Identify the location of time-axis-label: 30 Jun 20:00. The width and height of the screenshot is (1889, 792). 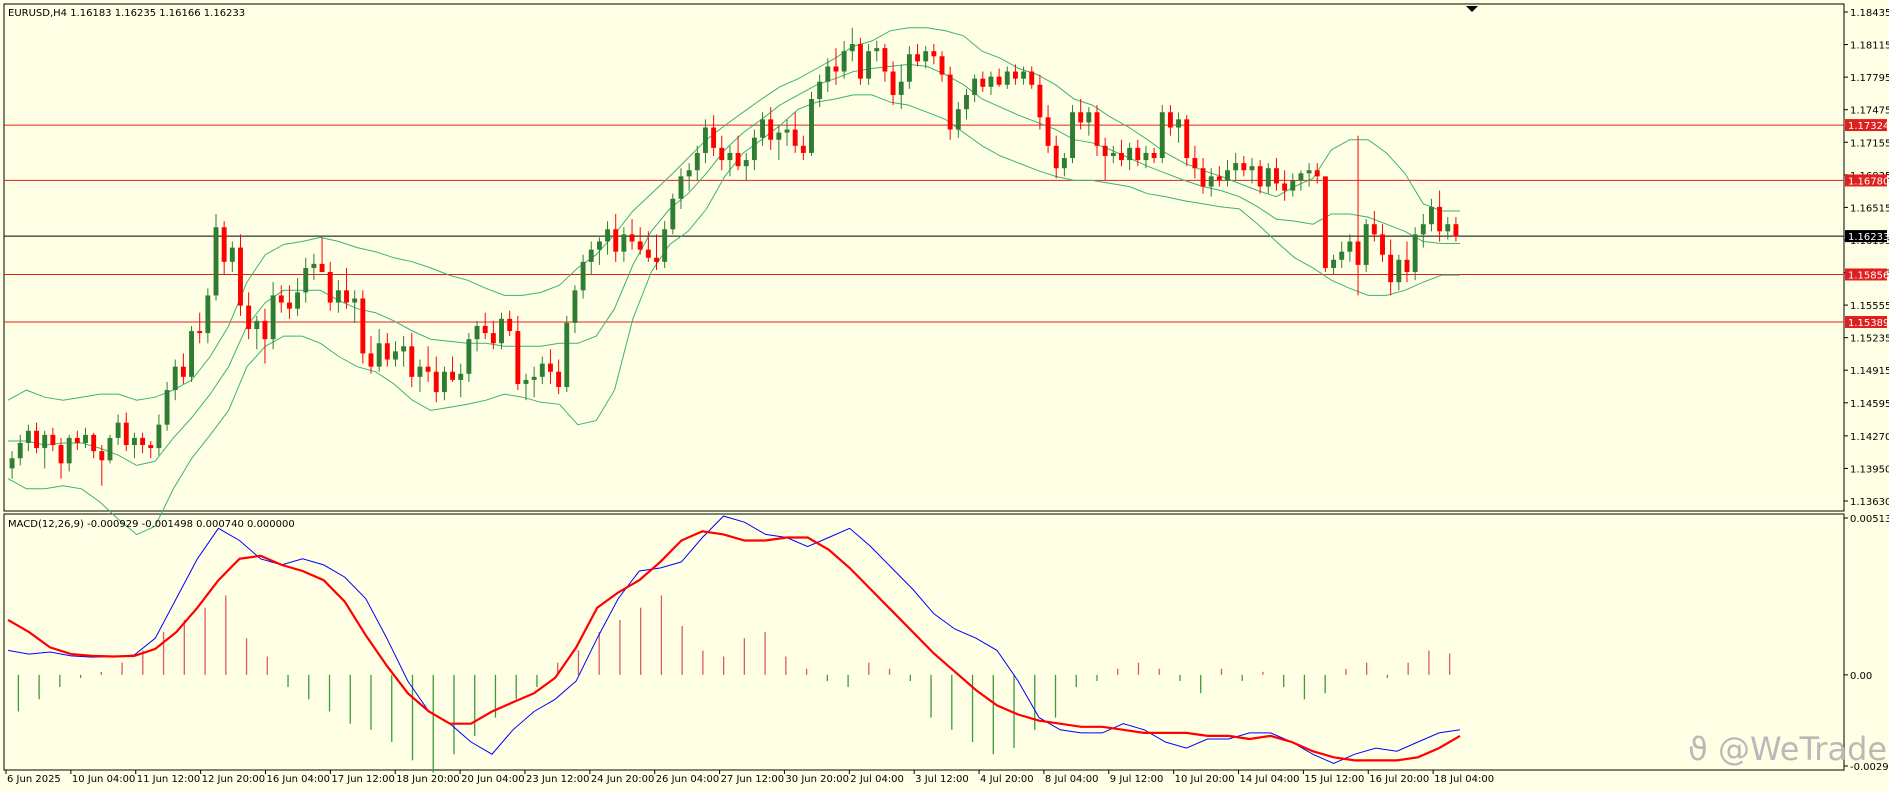
(817, 779).